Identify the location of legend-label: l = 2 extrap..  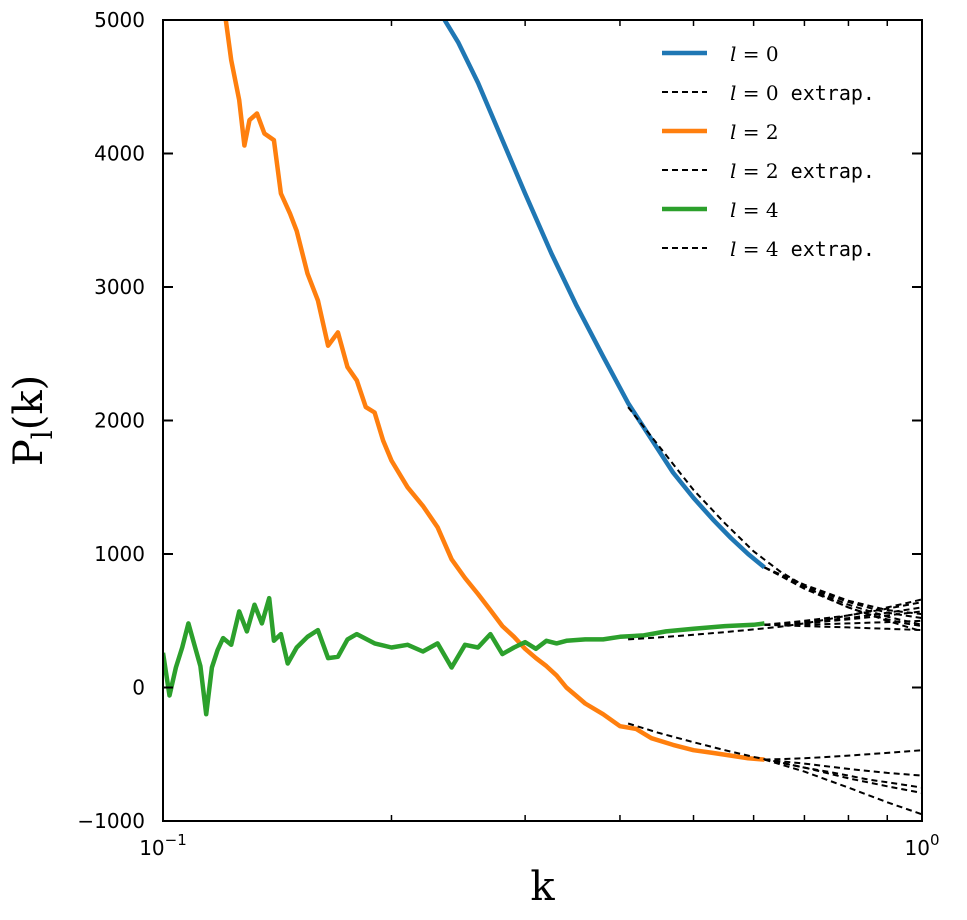
(802, 171).